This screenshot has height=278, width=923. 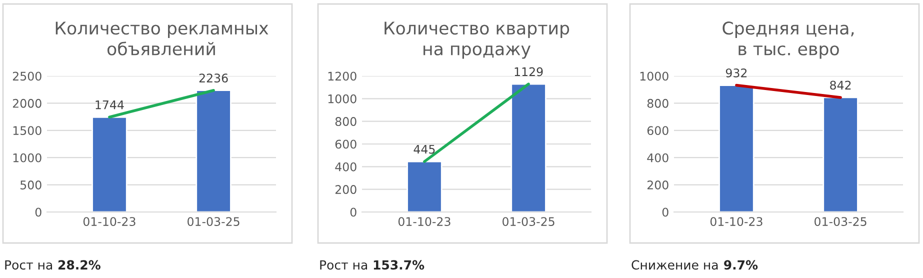 What do you see at coordinates (695, 265) in the screenshot?
I see `text: Снижение на 9.7%` at bounding box center [695, 265].